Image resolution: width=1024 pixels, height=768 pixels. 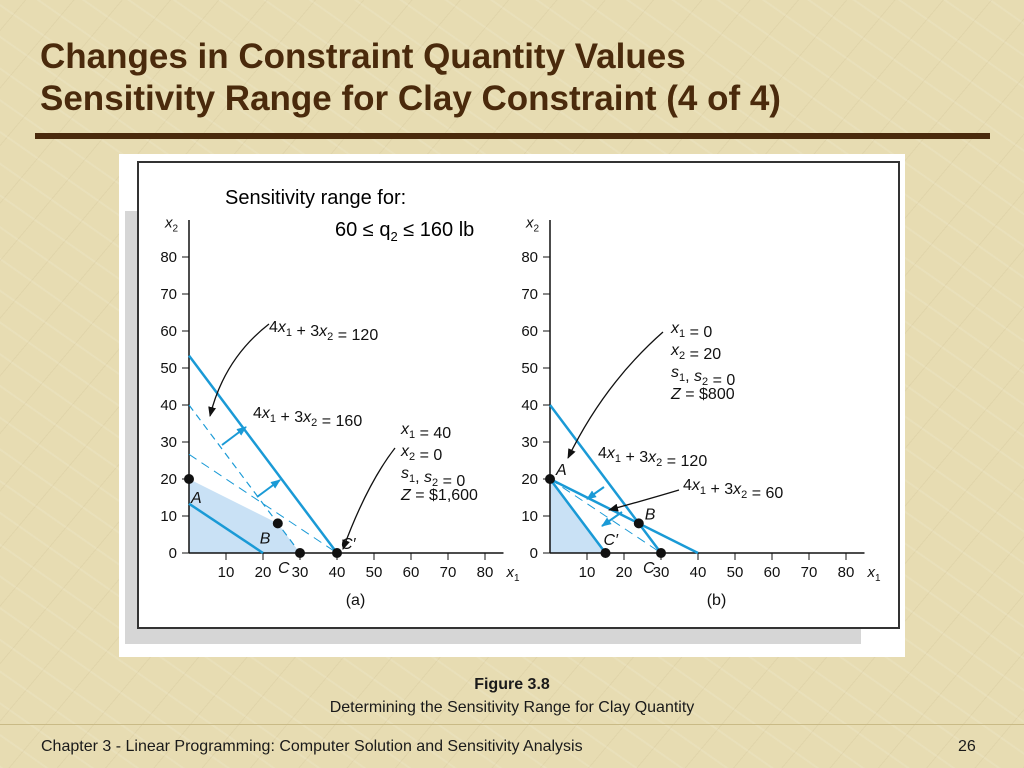 What do you see at coordinates (433, 477) in the screenshot?
I see `panel-a-annotation-line: s1, s2 = 0` at bounding box center [433, 477].